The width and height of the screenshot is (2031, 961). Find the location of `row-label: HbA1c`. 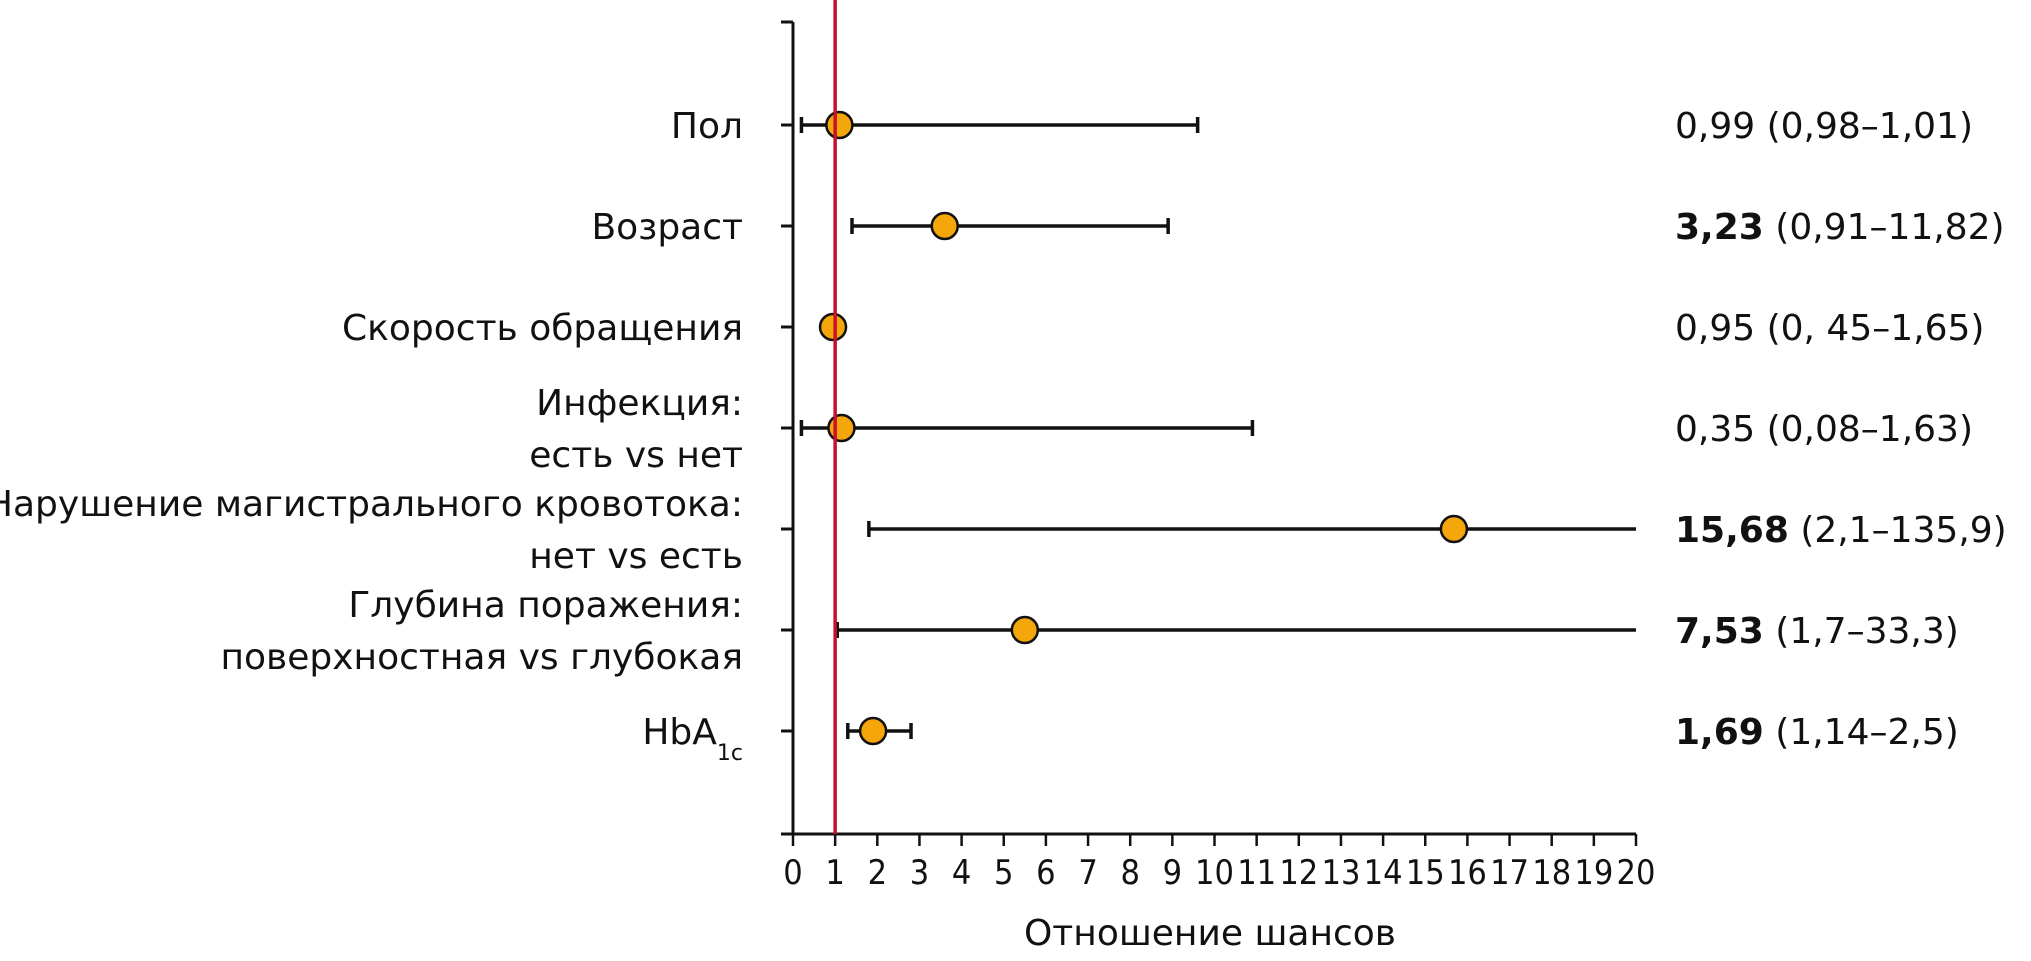

row-label: HbA1c is located at coordinates (692, 739).